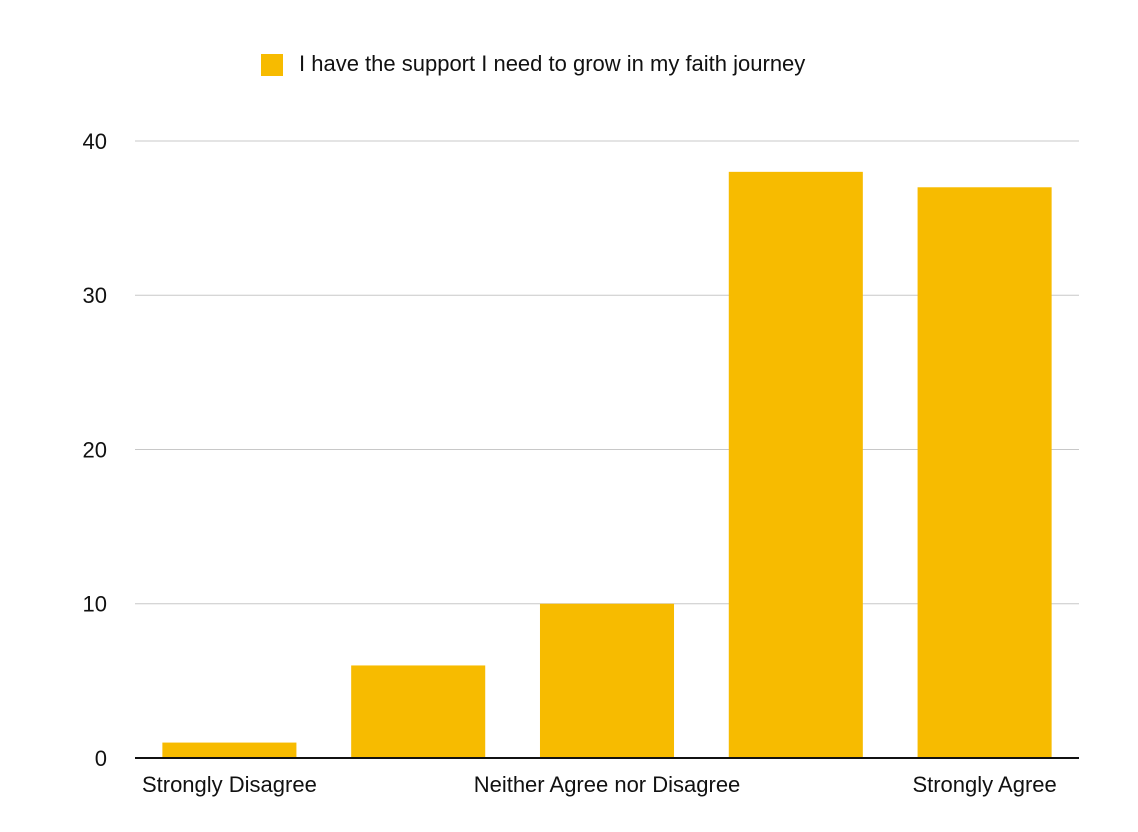 This screenshot has height=832, width=1138. What do you see at coordinates (95, 449) in the screenshot?
I see `y-tick-label: 20` at bounding box center [95, 449].